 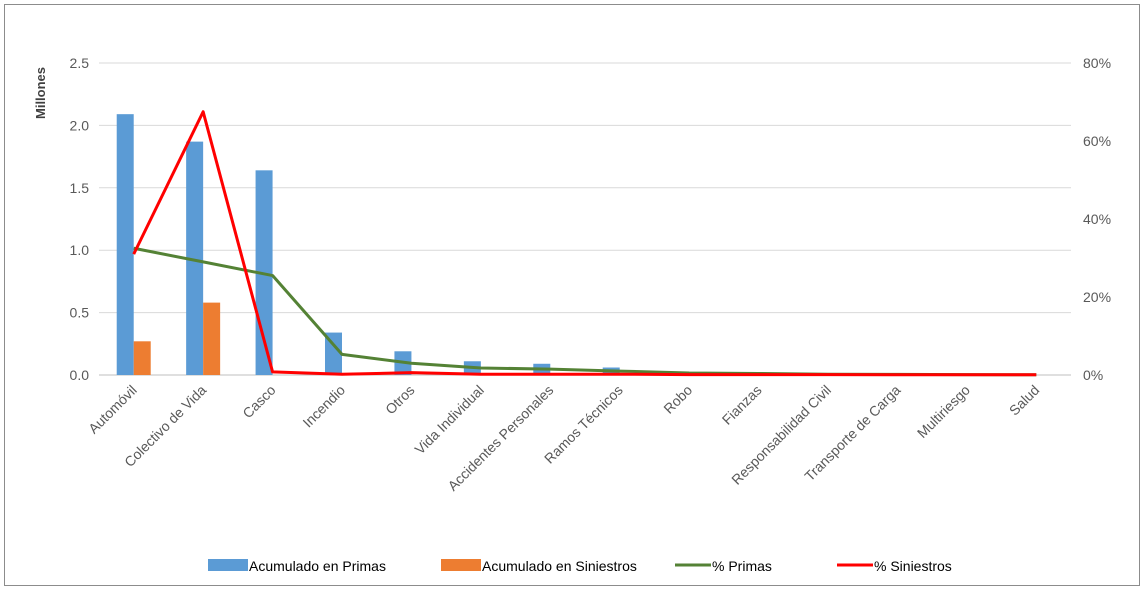 What do you see at coordinates (80, 250) in the screenshot?
I see `y-tick-label: 1.0` at bounding box center [80, 250].